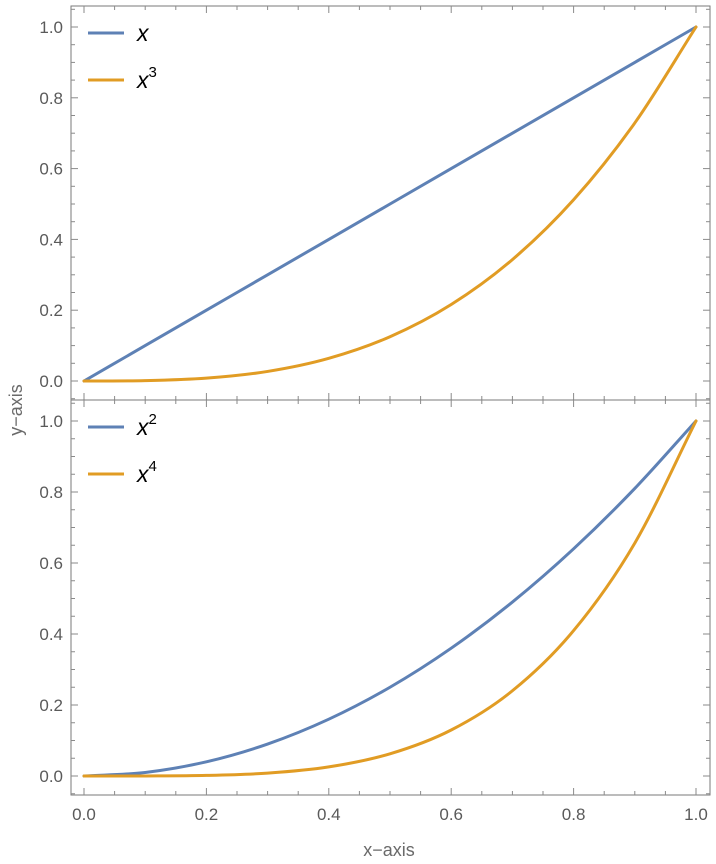  I want to click on x-tick-label: 0.6, so click(451, 814).